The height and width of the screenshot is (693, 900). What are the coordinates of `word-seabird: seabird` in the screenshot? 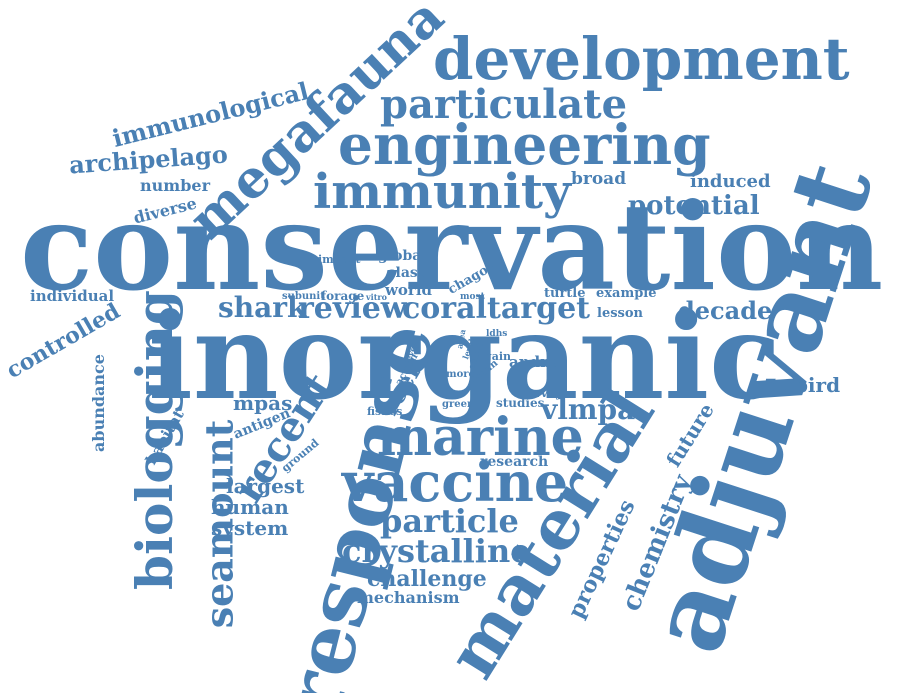 It's located at (799, 385).